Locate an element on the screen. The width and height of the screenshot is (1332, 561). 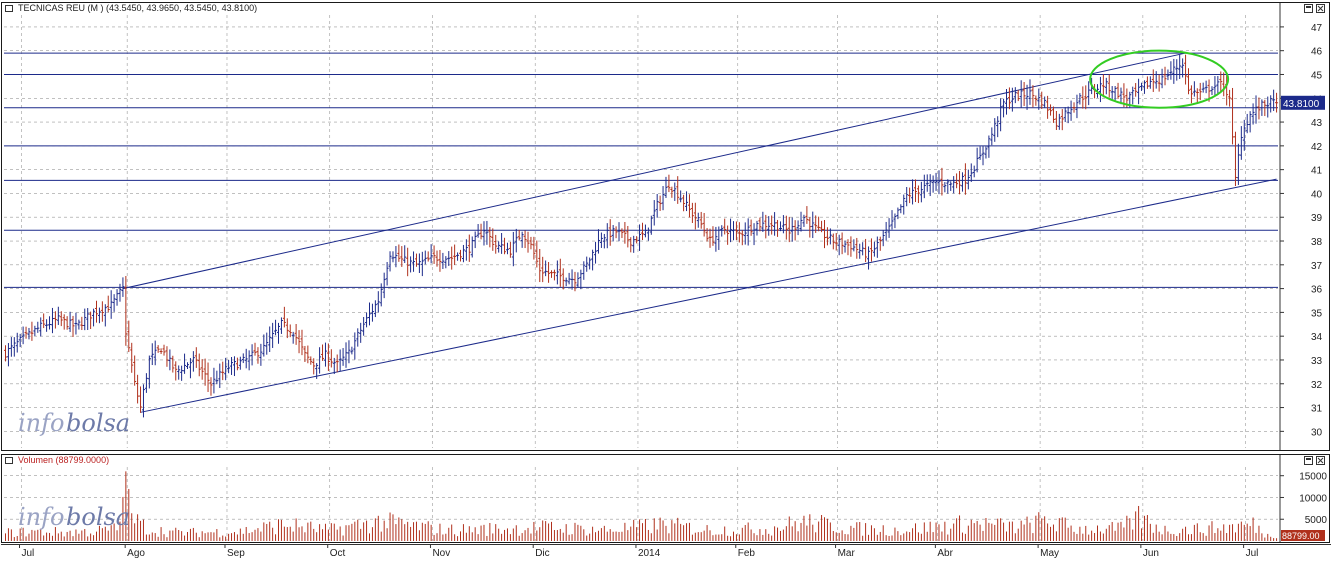
highlight-ellipse is located at coordinates (1159, 79).